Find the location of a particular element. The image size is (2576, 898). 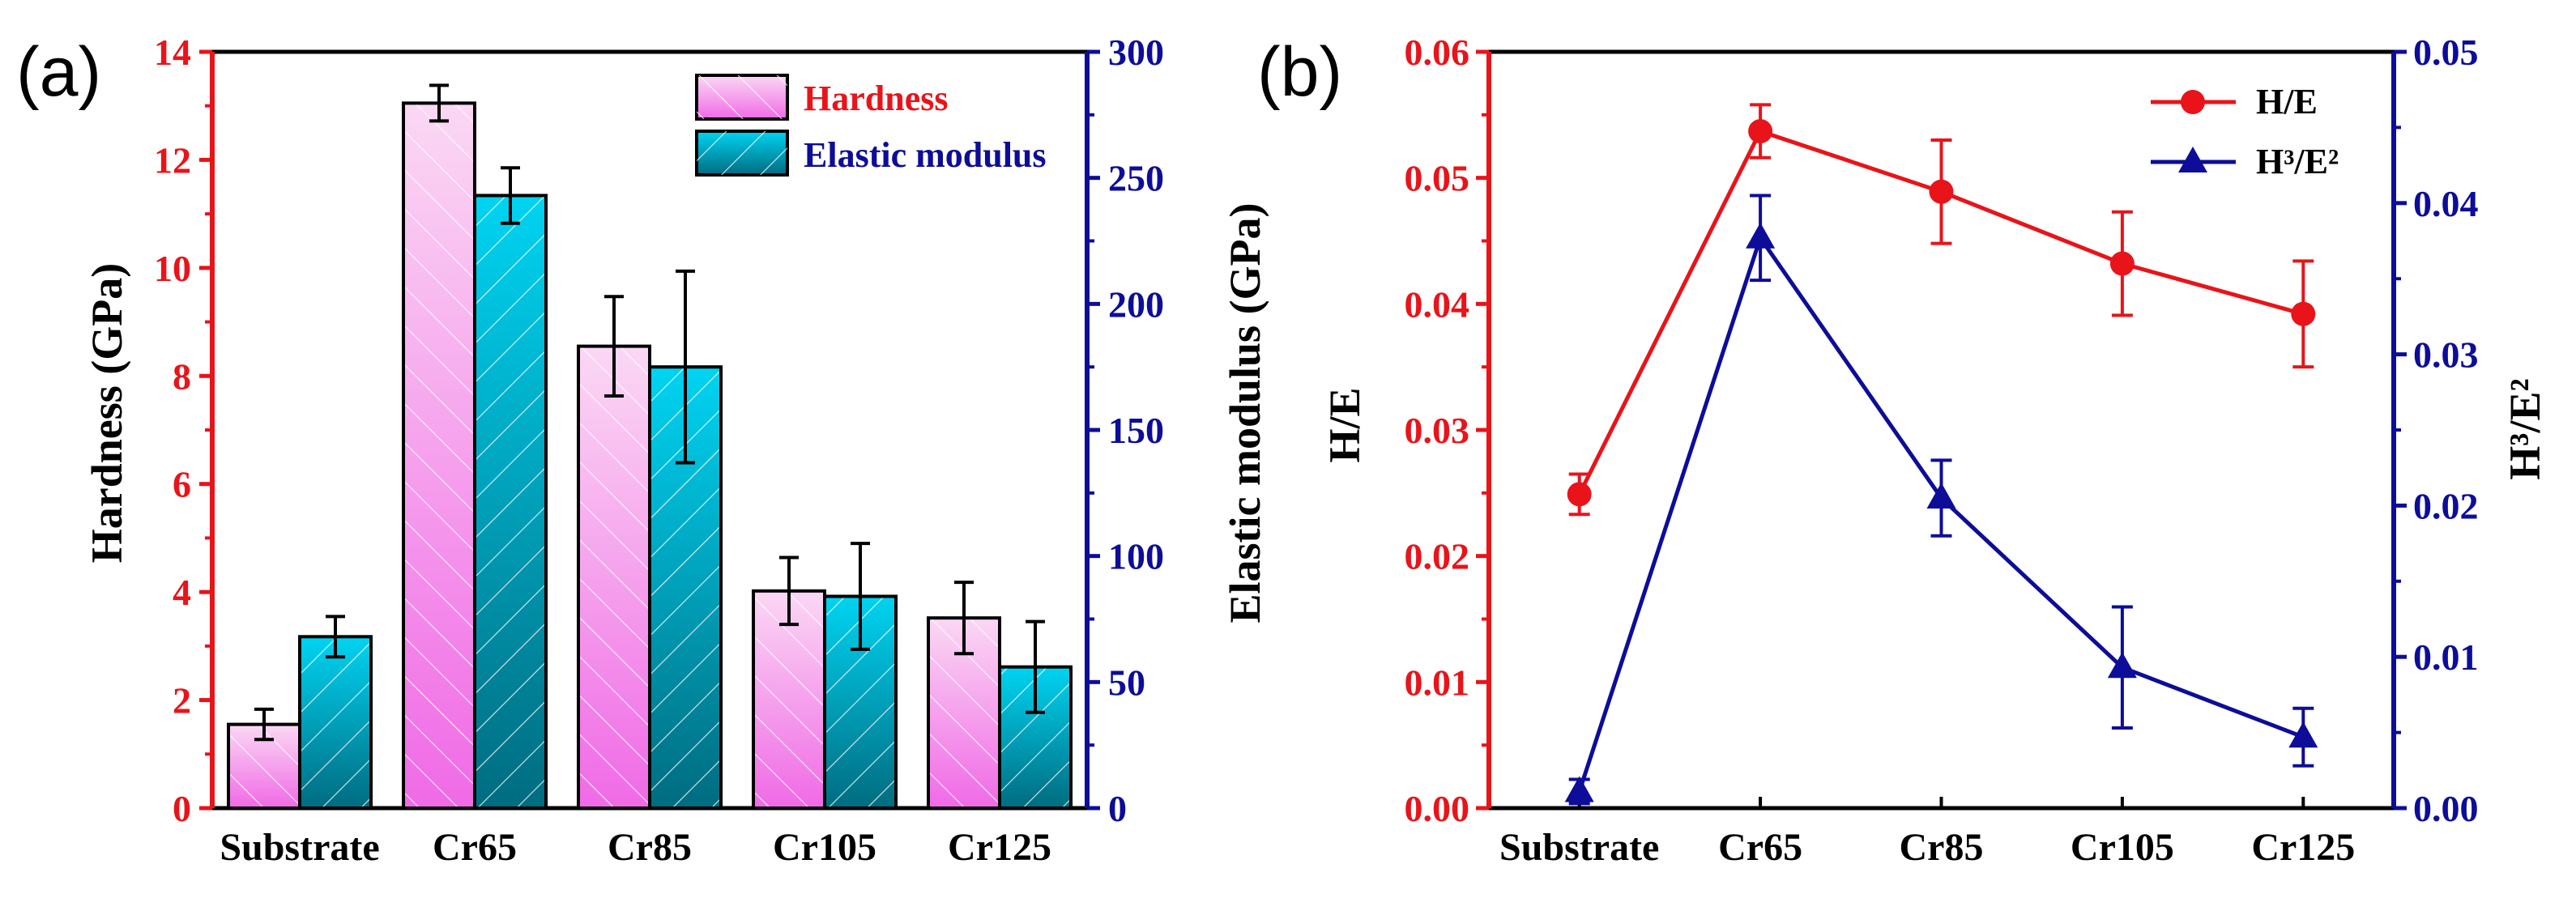

panel-b-left-tick-label: 0.04 is located at coordinates (1438, 304).